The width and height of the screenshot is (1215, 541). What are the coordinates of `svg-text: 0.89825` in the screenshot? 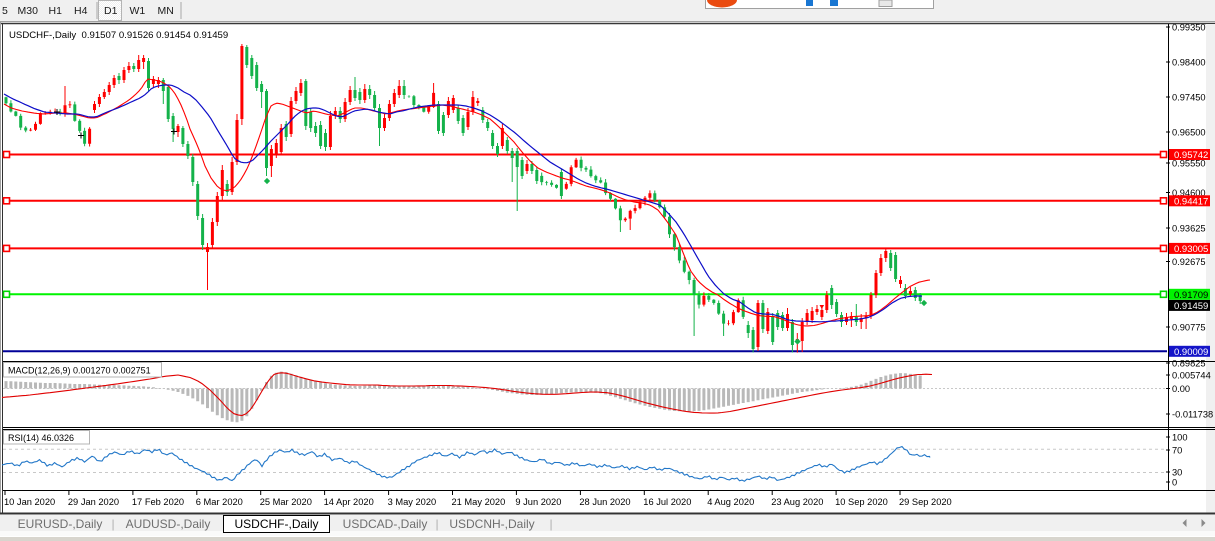 It's located at (1189, 364).